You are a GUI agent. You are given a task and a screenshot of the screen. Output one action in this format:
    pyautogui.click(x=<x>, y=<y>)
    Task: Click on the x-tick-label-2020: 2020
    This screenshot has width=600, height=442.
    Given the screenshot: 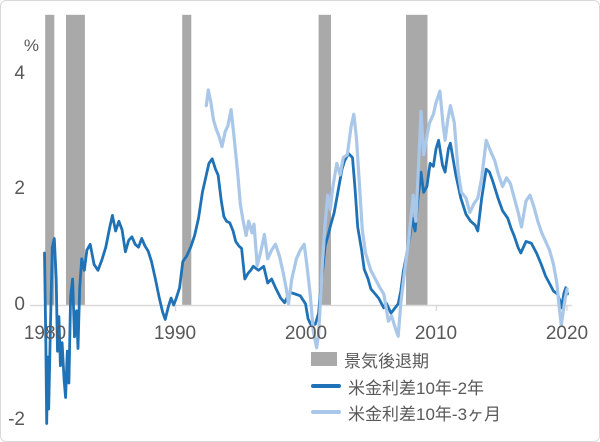 What is the action you would take?
    pyautogui.click(x=567, y=333)
    